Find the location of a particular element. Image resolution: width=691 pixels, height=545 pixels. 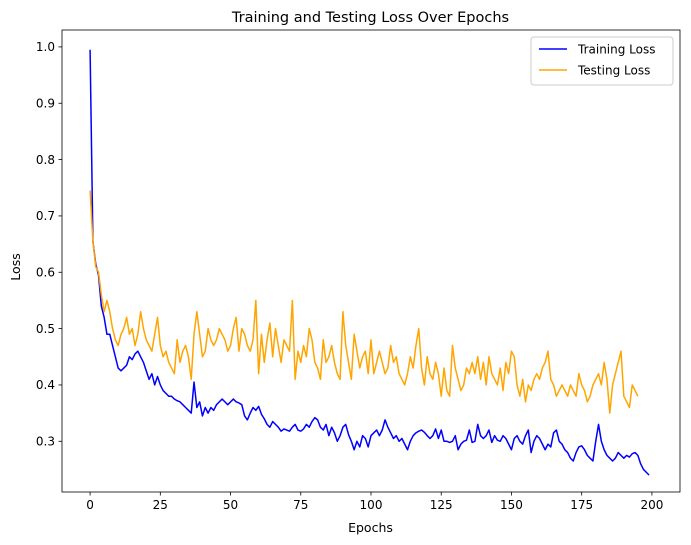

y-tick-label: 0.5 is located at coordinates (45, 329).